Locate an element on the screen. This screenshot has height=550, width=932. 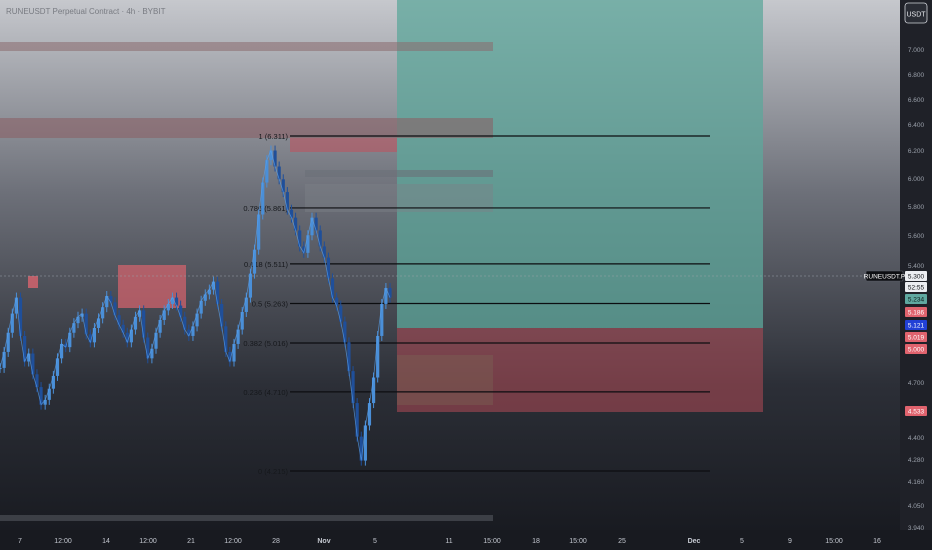
price-tag-label: 5.121 is located at coordinates (916, 326).